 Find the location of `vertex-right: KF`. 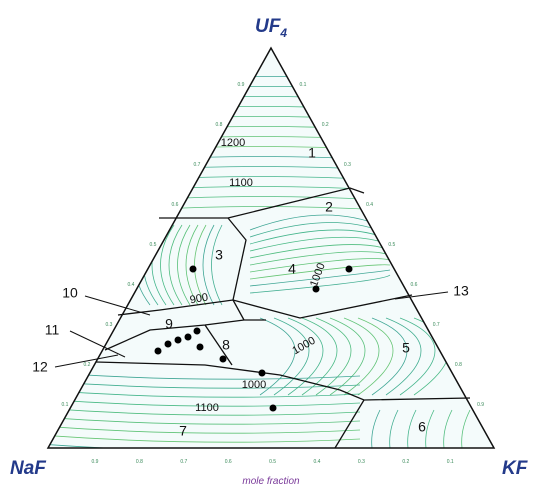

vertex-right: KF is located at coordinates (515, 468).